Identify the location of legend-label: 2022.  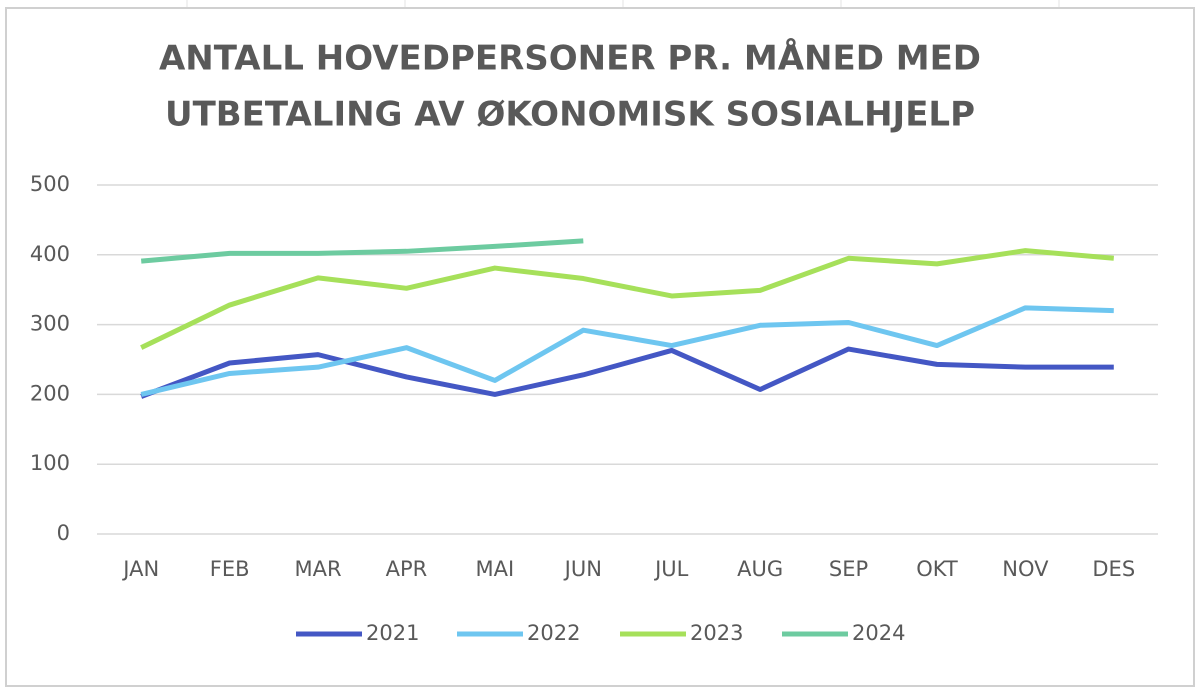
(553, 633).